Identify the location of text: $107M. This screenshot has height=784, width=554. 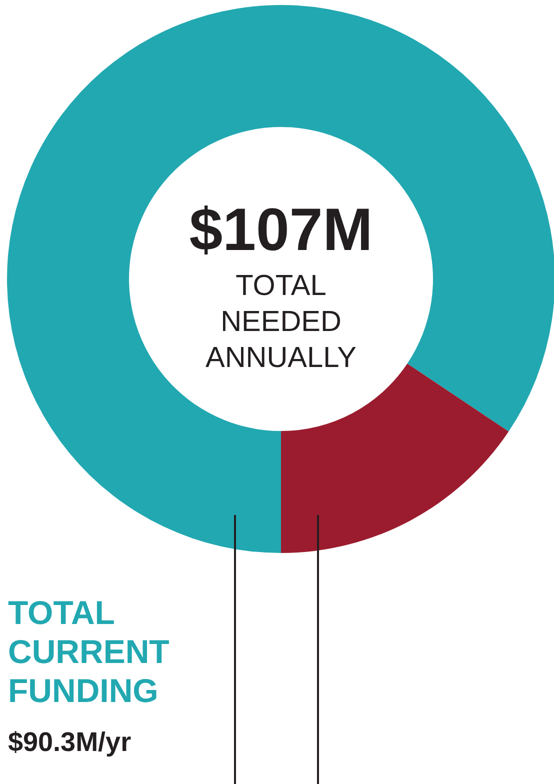
(281, 229).